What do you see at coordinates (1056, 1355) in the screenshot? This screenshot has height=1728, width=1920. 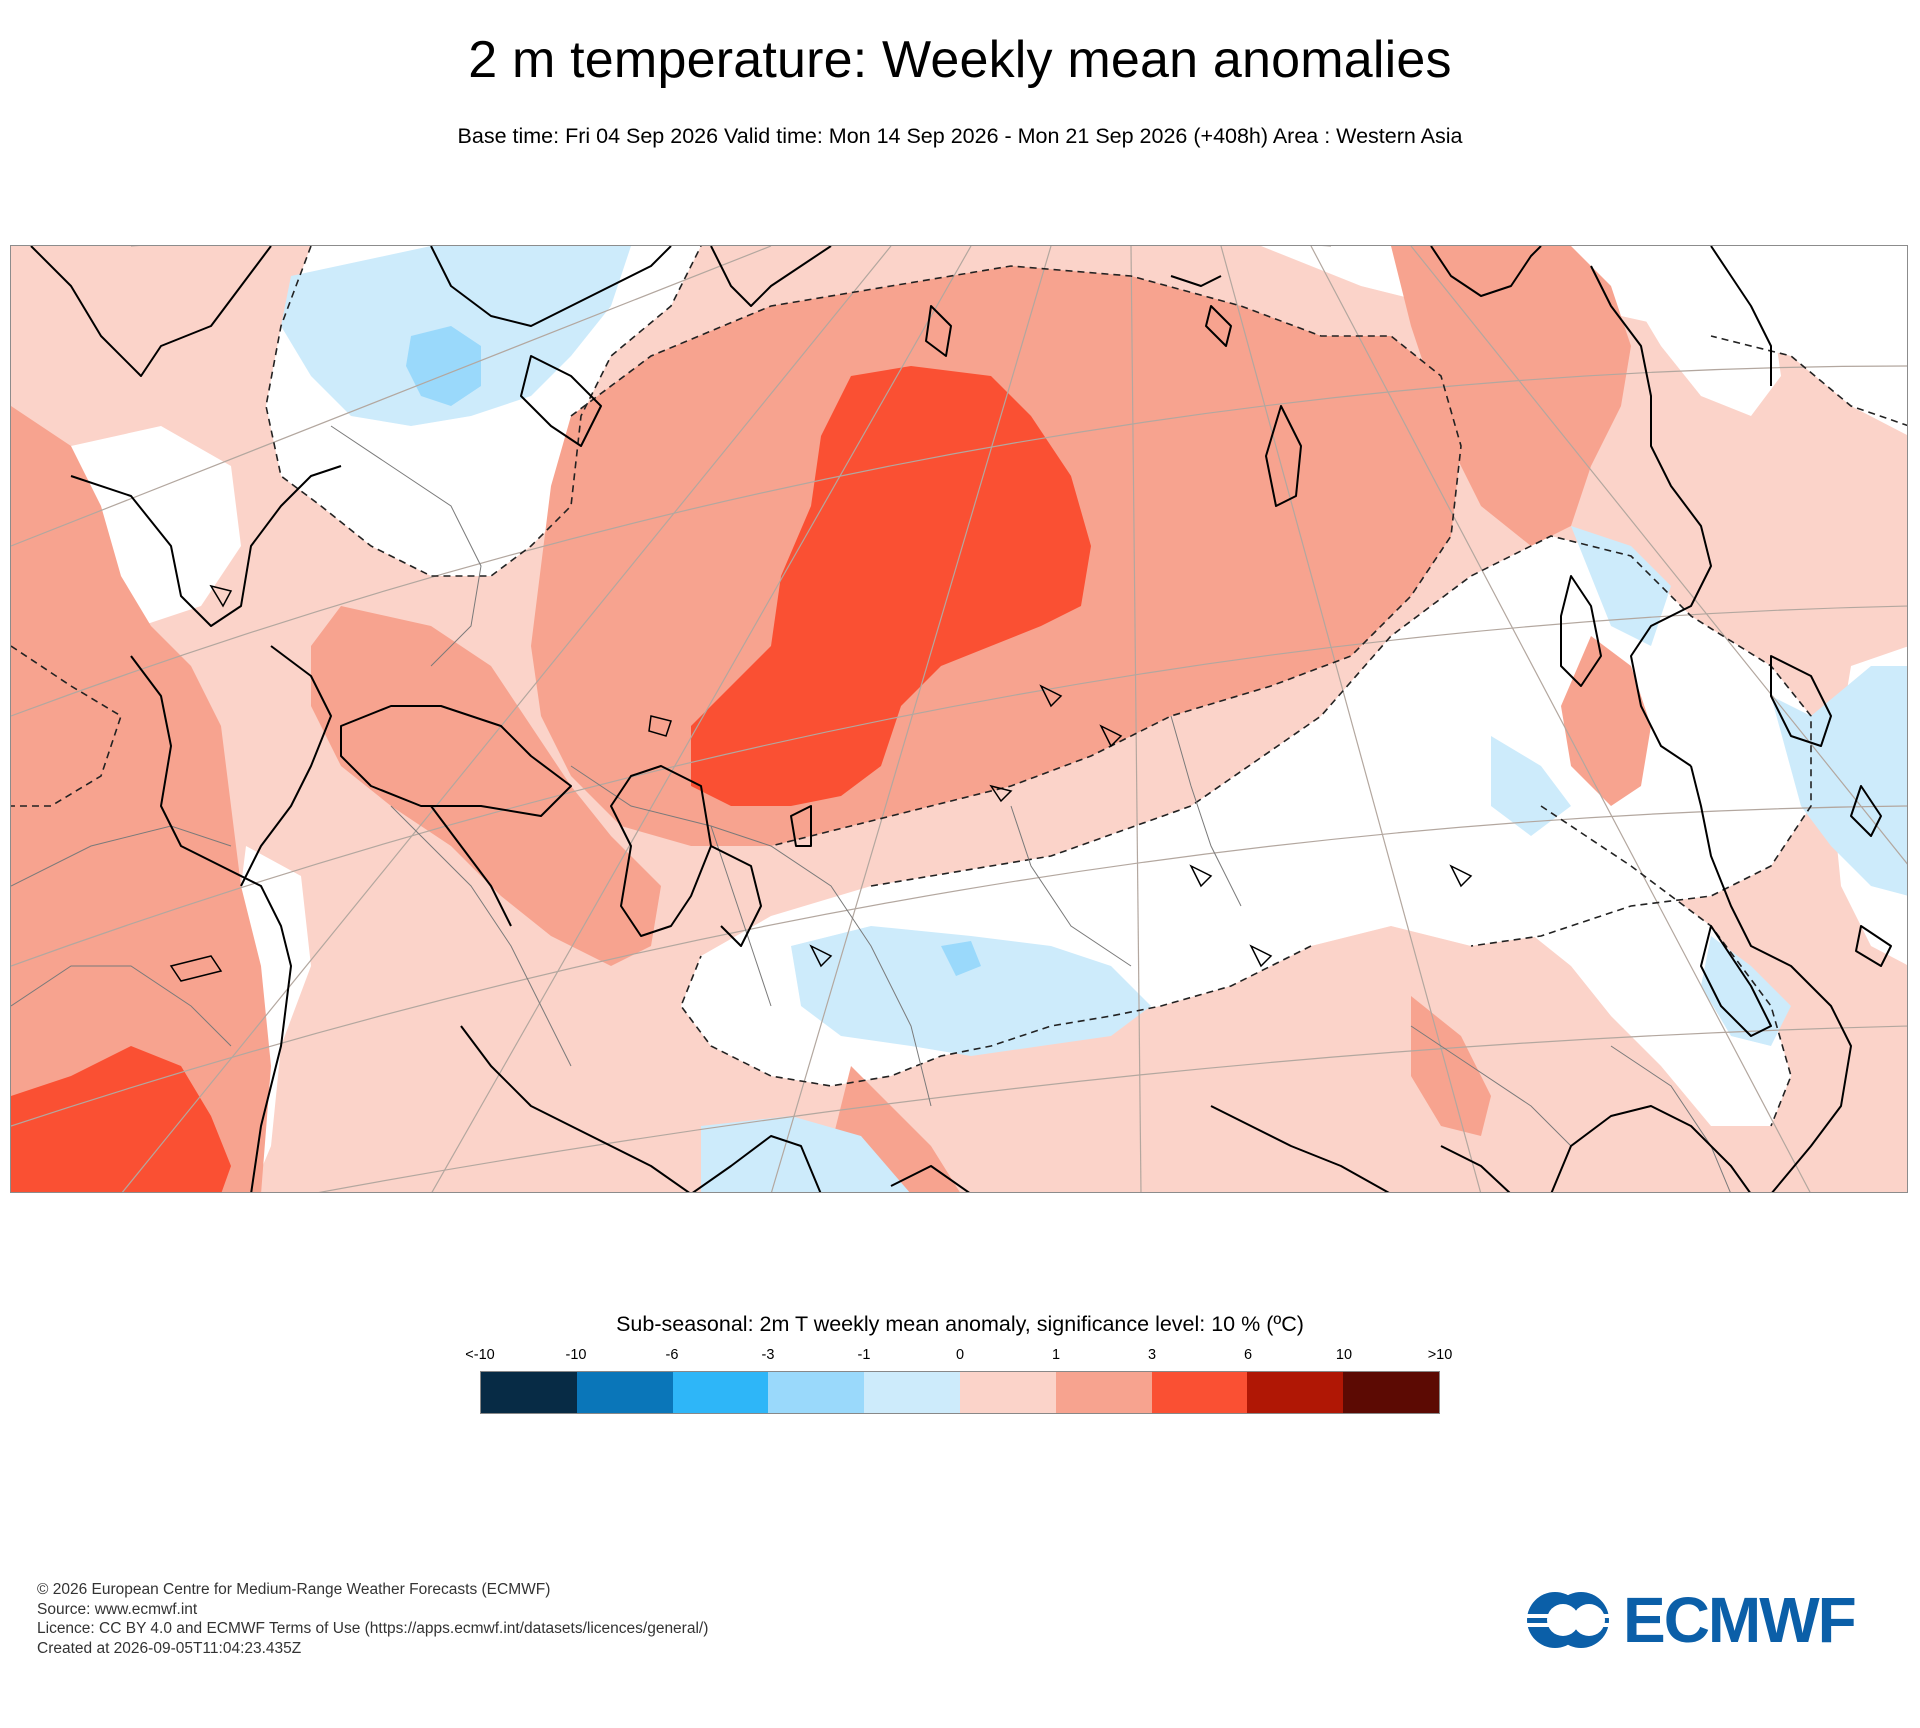 I see `legend-tick-label: 1` at bounding box center [1056, 1355].